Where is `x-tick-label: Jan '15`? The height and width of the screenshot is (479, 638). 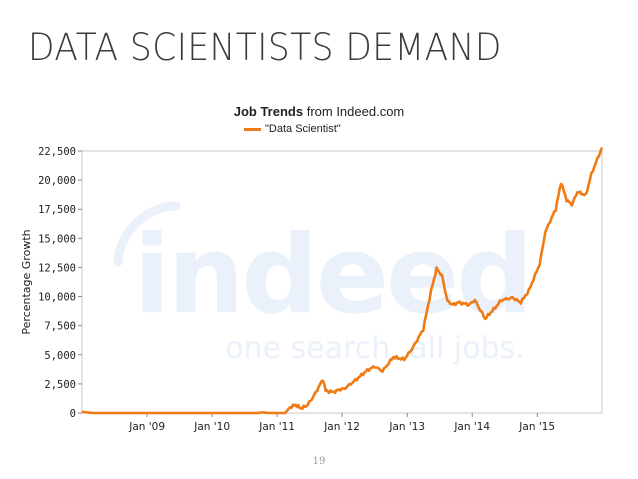 x-tick-label: Jan '15 is located at coordinates (536, 427).